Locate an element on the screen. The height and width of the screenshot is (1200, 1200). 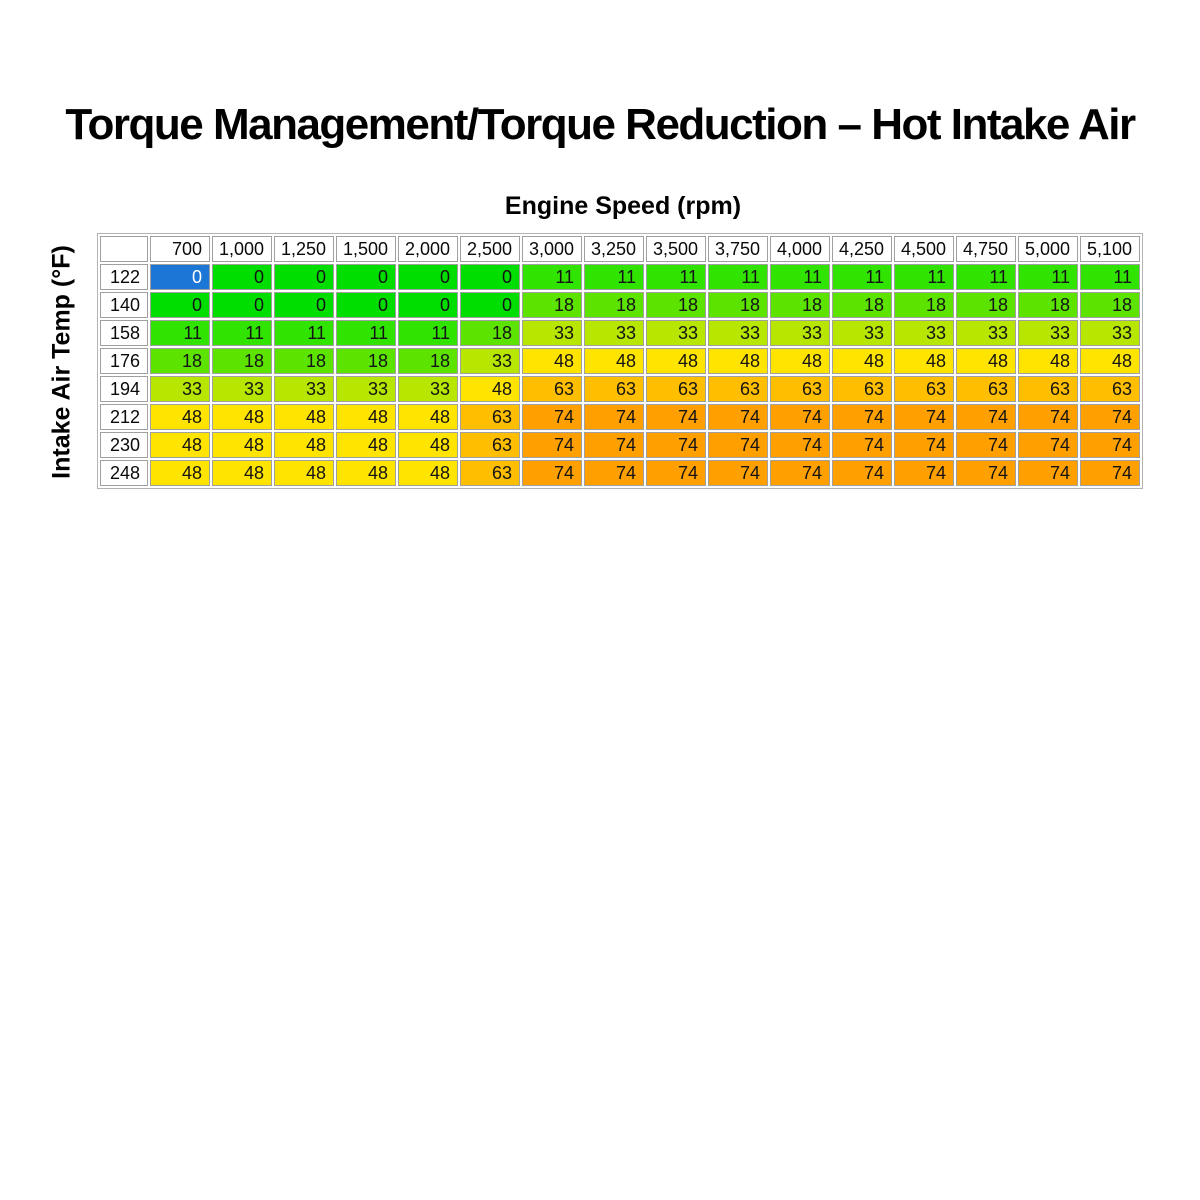
row-header: 176 is located at coordinates (124, 361).